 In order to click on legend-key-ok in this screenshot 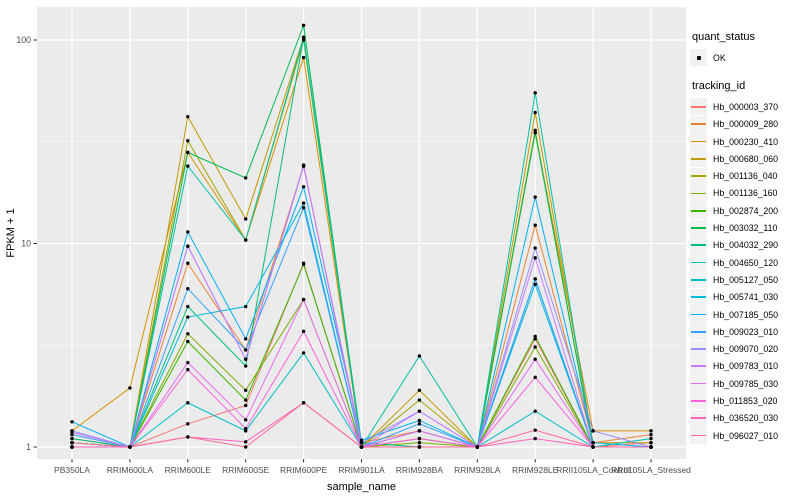, I will do `click(698, 58)`.